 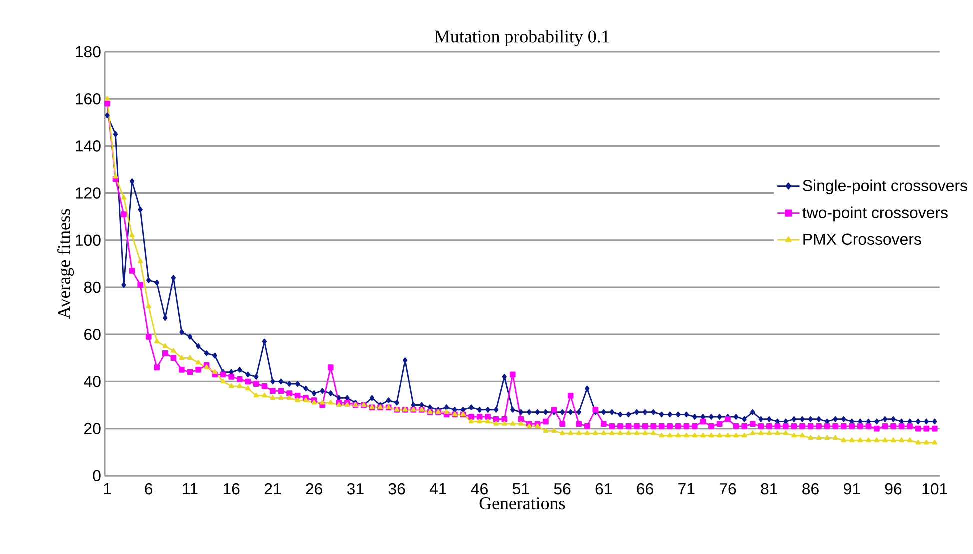 I want to click on y-axis-title: Average fitness, so click(x=66, y=264).